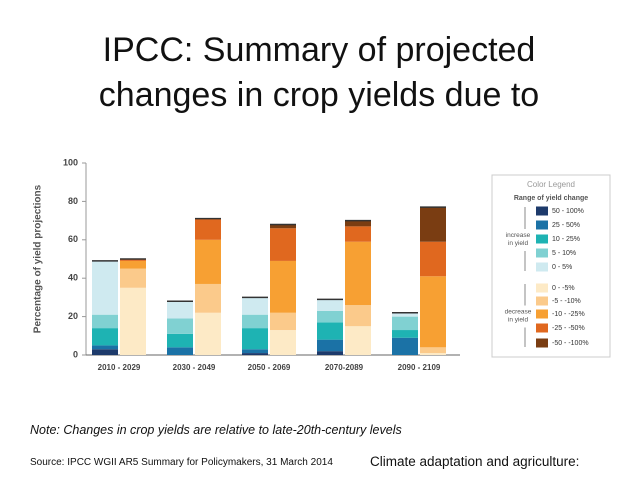  What do you see at coordinates (518, 315) in the screenshot?
I see `legend-group-label: decrease in yield` at bounding box center [518, 315].